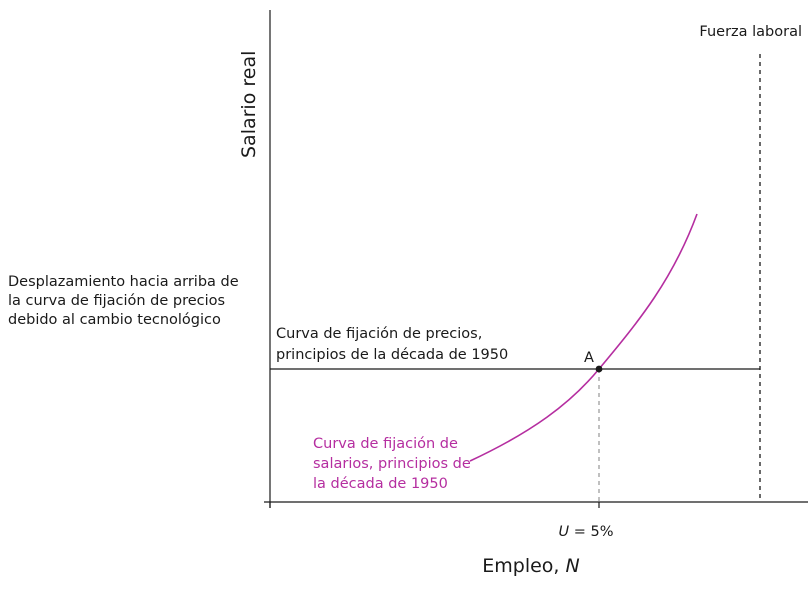 The image size is (810, 609). Describe the element at coordinates (249, 104) in the screenshot. I see `y-axis-label: Salario real` at that location.